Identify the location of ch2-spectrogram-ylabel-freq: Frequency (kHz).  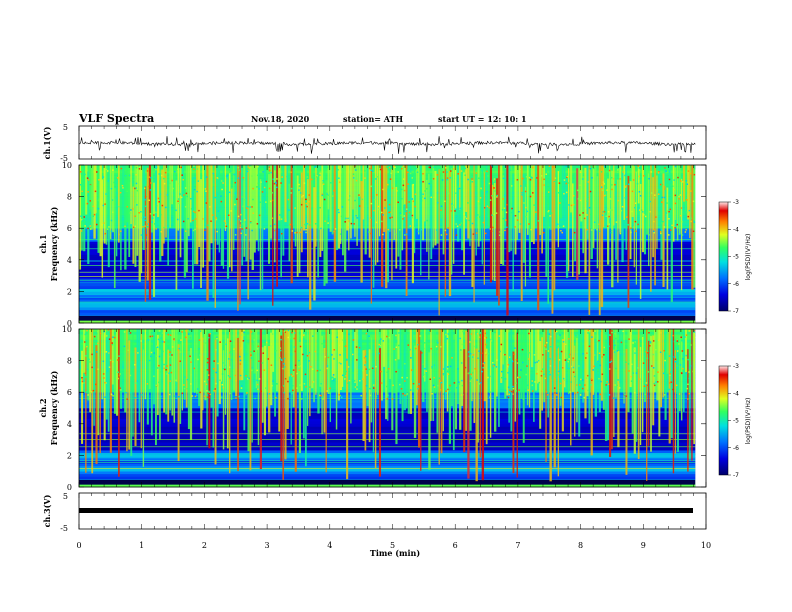
(54, 407).